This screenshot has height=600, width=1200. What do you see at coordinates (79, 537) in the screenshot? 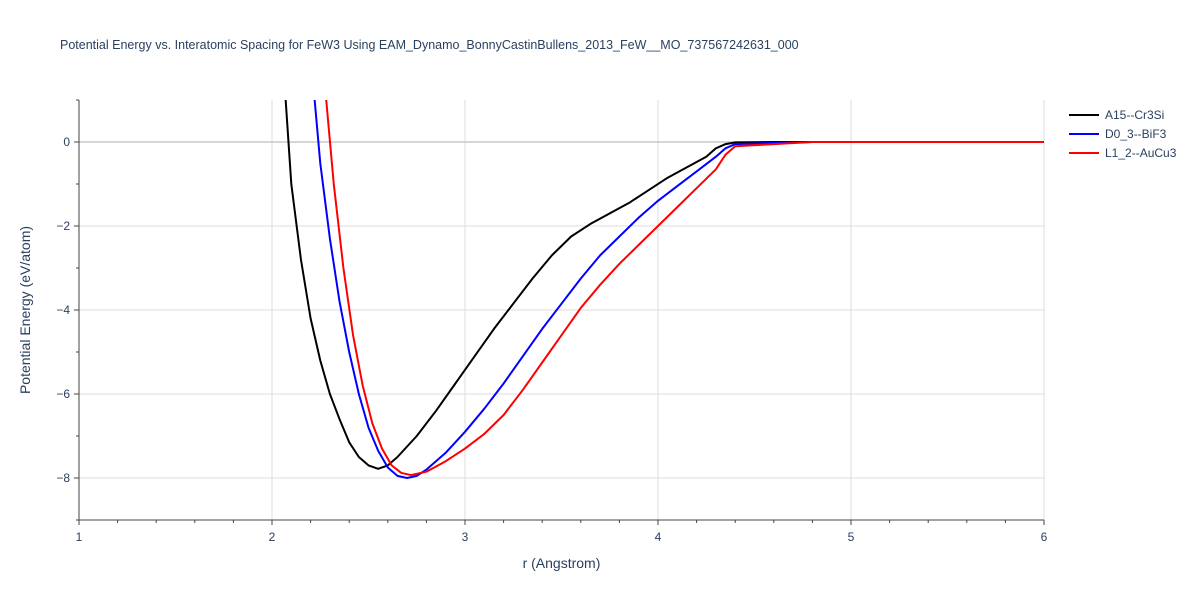
I see `x-tick-label: 1` at bounding box center [79, 537].